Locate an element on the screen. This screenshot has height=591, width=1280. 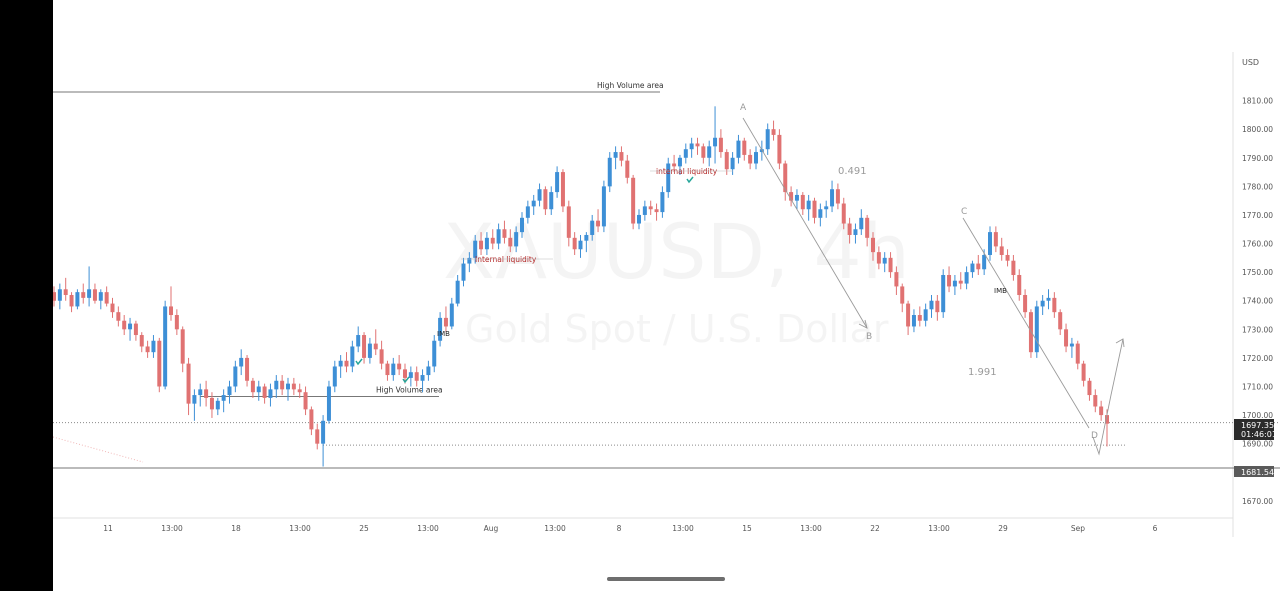
level-price-value: 1681.54 is located at coordinates (1257, 472).